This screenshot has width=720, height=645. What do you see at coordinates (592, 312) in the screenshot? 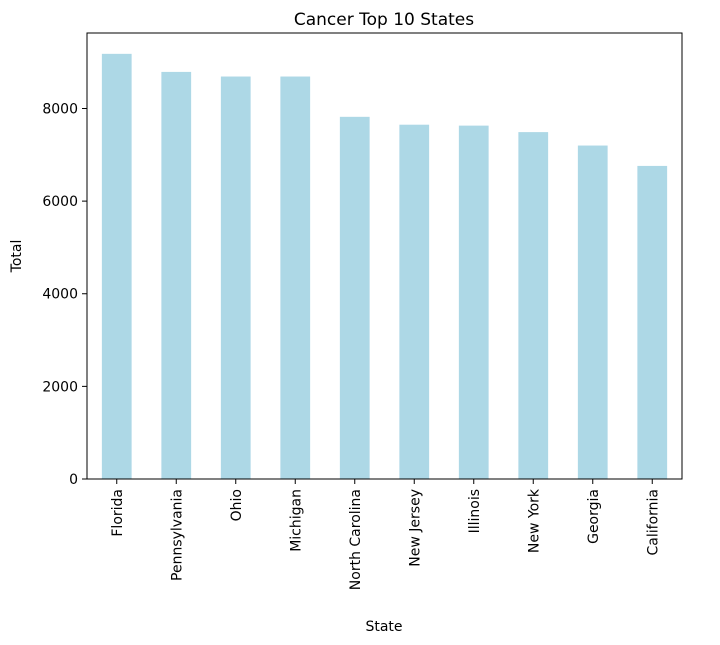
I see `bar-georgia` at bounding box center [592, 312].